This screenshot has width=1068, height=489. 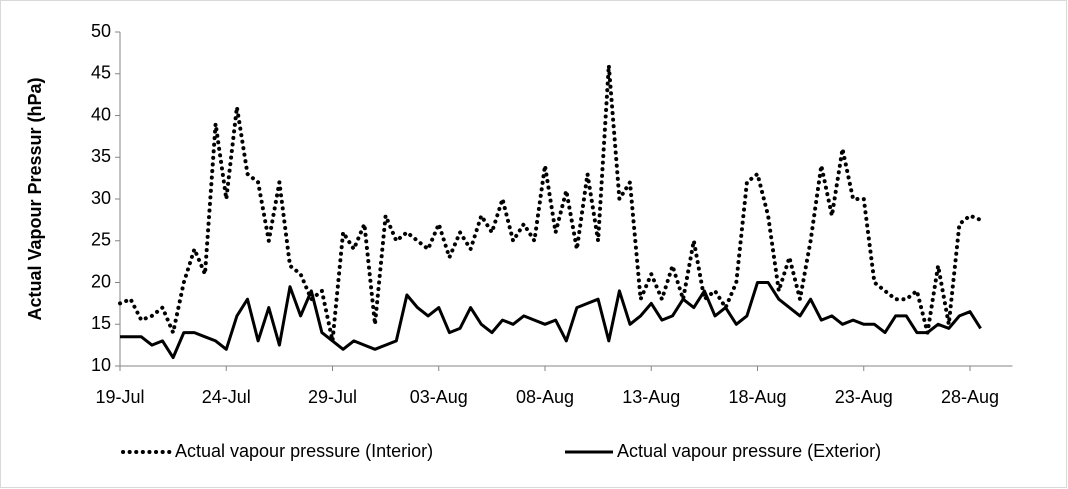 What do you see at coordinates (101, 156) in the screenshot?
I see `y-tick-label: 35` at bounding box center [101, 156].